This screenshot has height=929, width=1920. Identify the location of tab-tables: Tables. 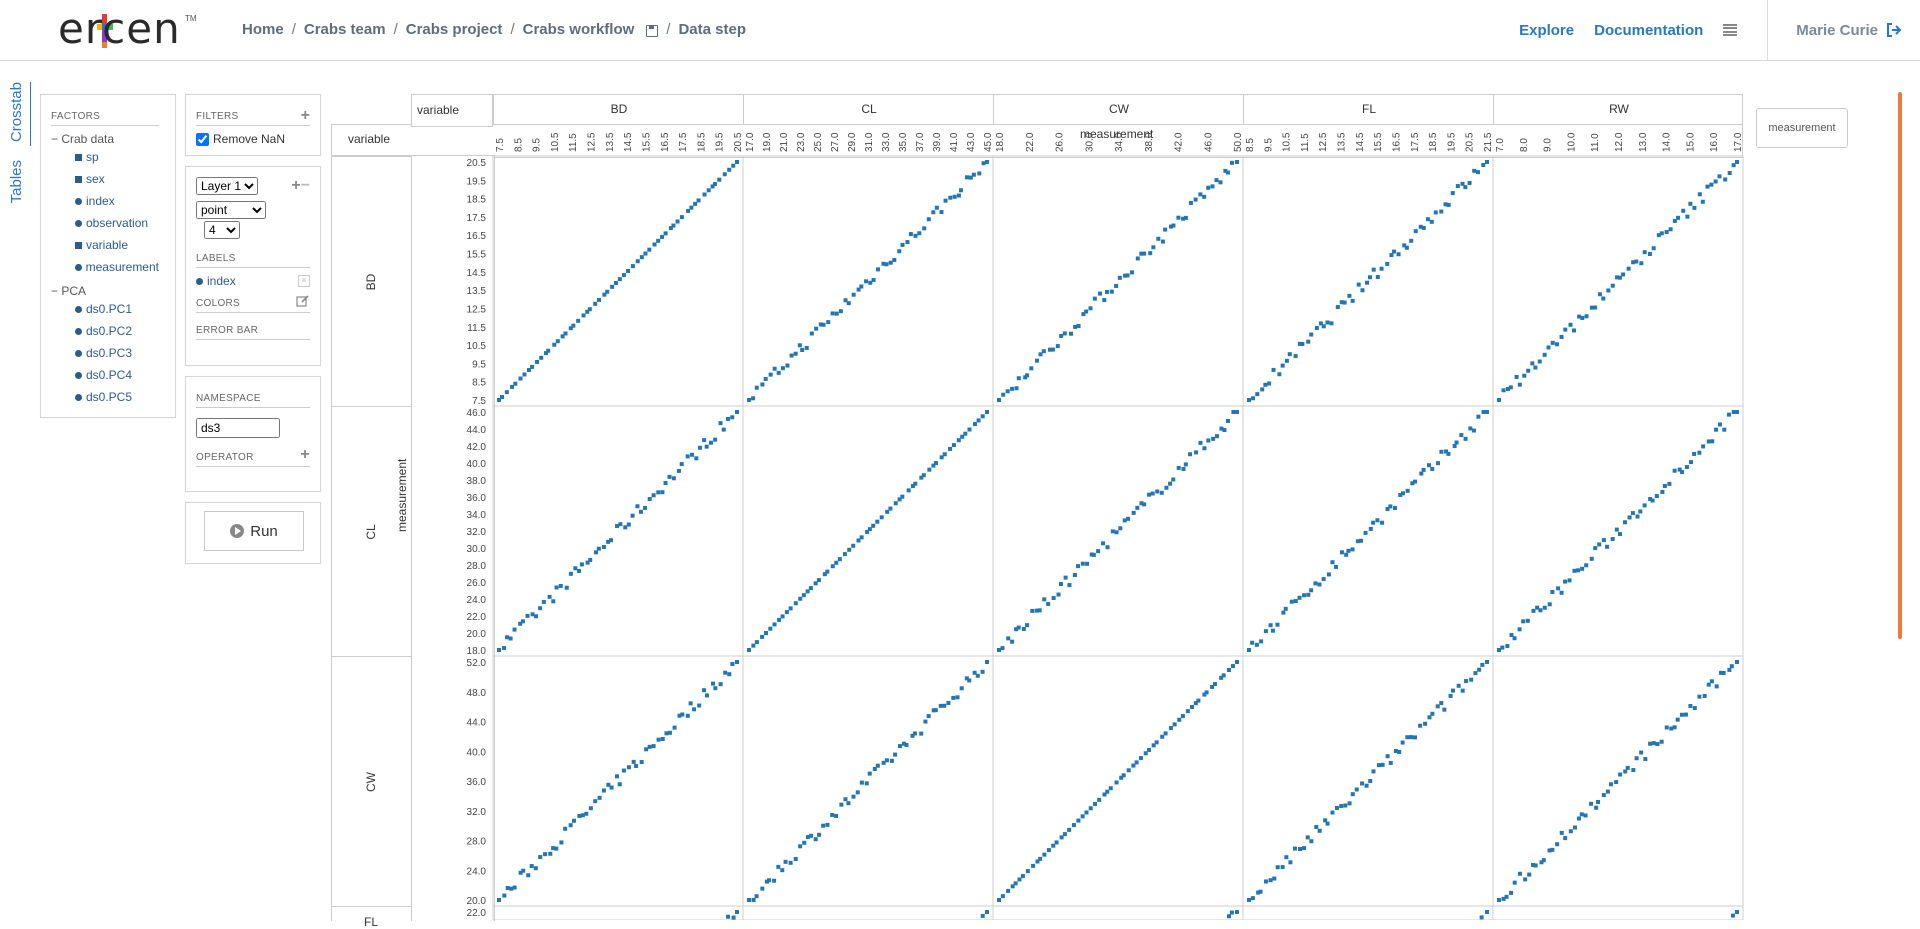
(16, 182).